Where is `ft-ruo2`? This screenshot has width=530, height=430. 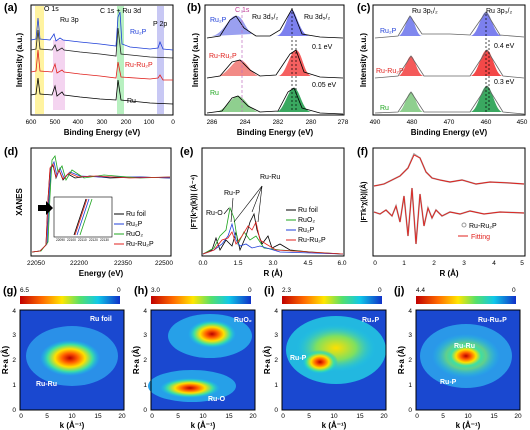 ft-ruo2 is located at coordinates (273, 230).